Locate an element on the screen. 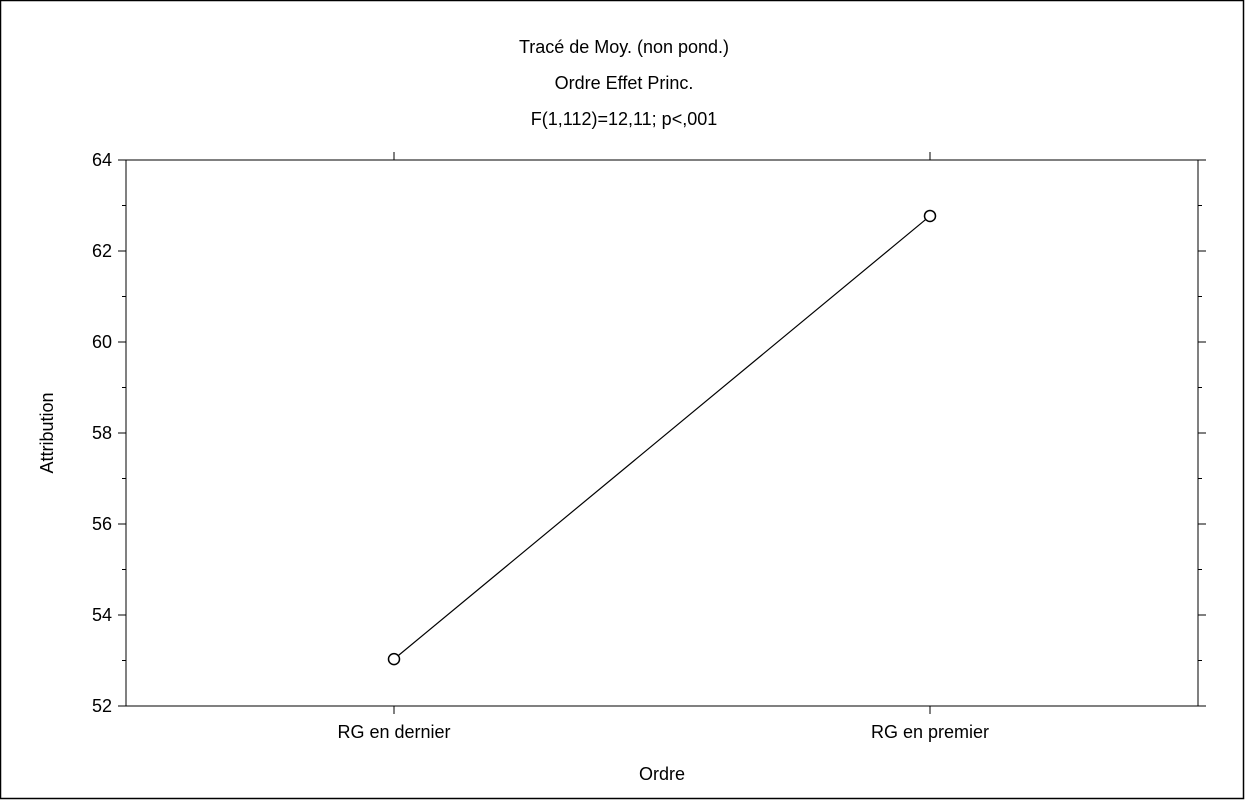 Image resolution: width=1245 pixels, height=800 pixels. y-tick-label: 64 is located at coordinates (102, 160).